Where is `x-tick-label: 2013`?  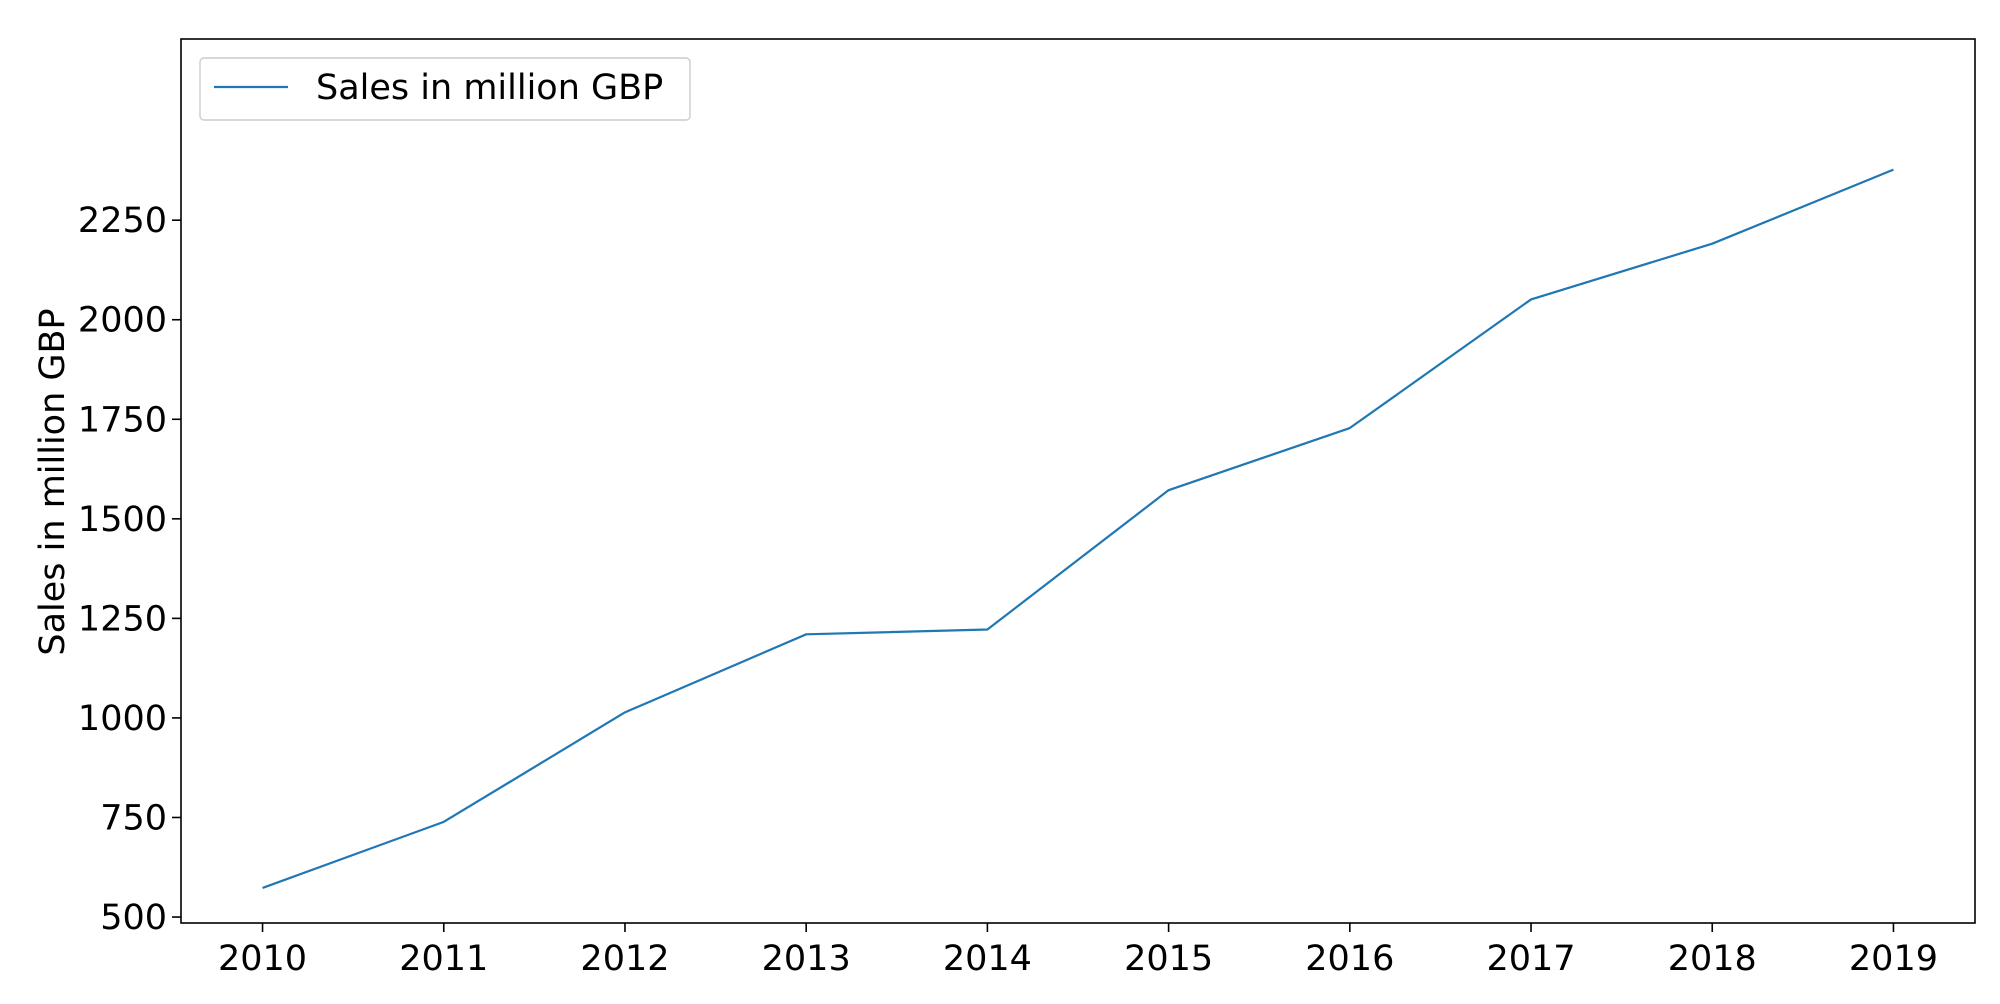 x-tick-label: 2013 is located at coordinates (806, 959).